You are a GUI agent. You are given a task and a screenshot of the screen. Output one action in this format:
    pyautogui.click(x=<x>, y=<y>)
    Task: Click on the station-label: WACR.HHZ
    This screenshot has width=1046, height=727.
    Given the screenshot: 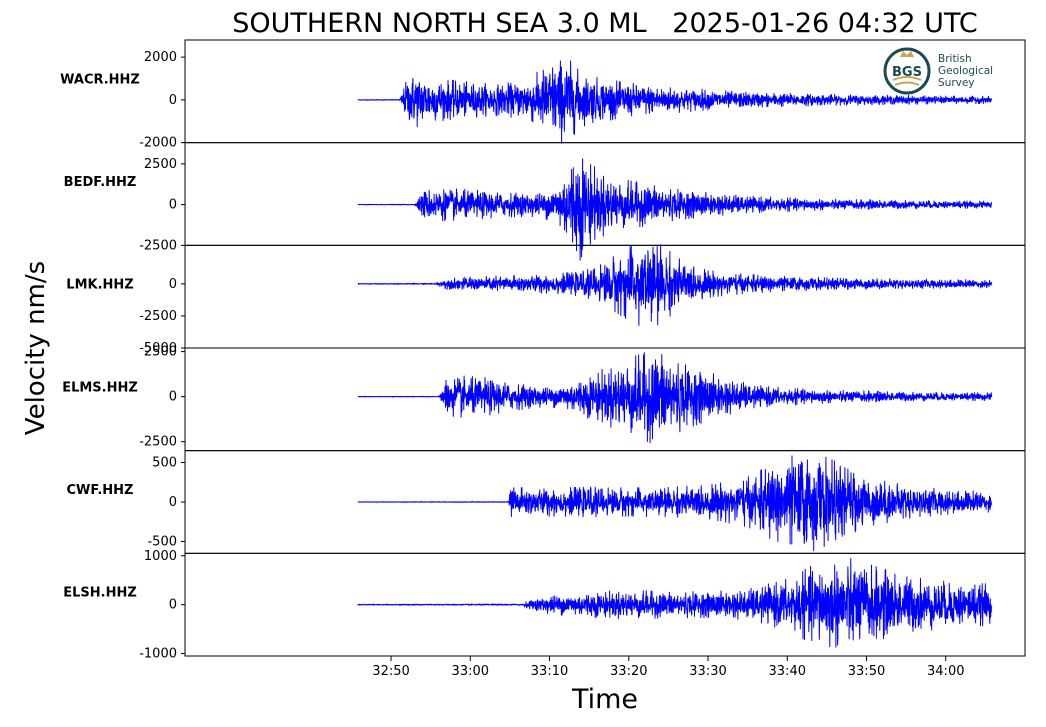 What is the action you would take?
    pyautogui.click(x=100, y=79)
    